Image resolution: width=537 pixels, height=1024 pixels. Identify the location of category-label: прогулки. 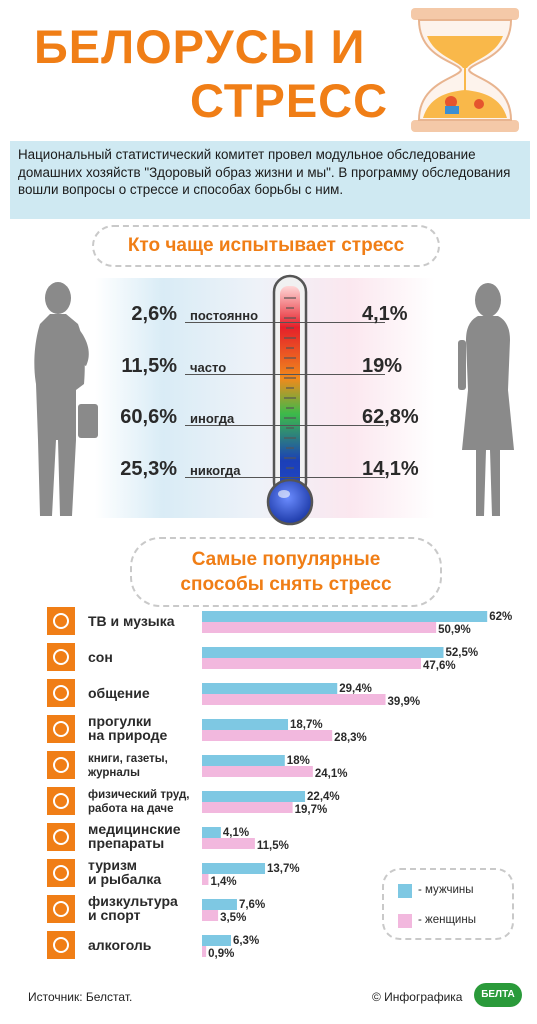
(120, 721).